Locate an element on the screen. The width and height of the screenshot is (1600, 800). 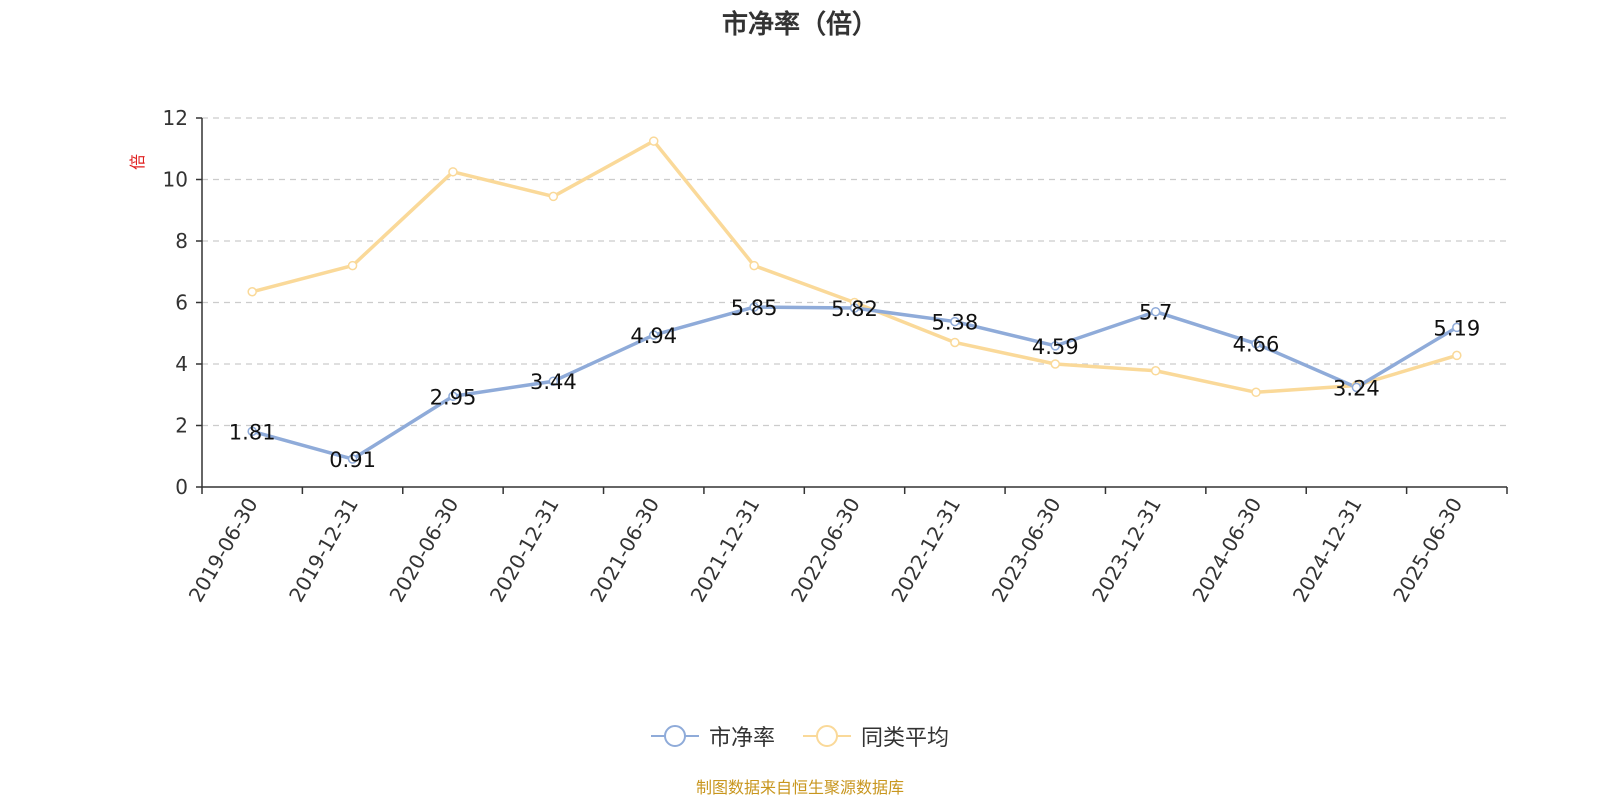
x-tick-label: 2025-06-30 is located at coordinates (1427, 550).